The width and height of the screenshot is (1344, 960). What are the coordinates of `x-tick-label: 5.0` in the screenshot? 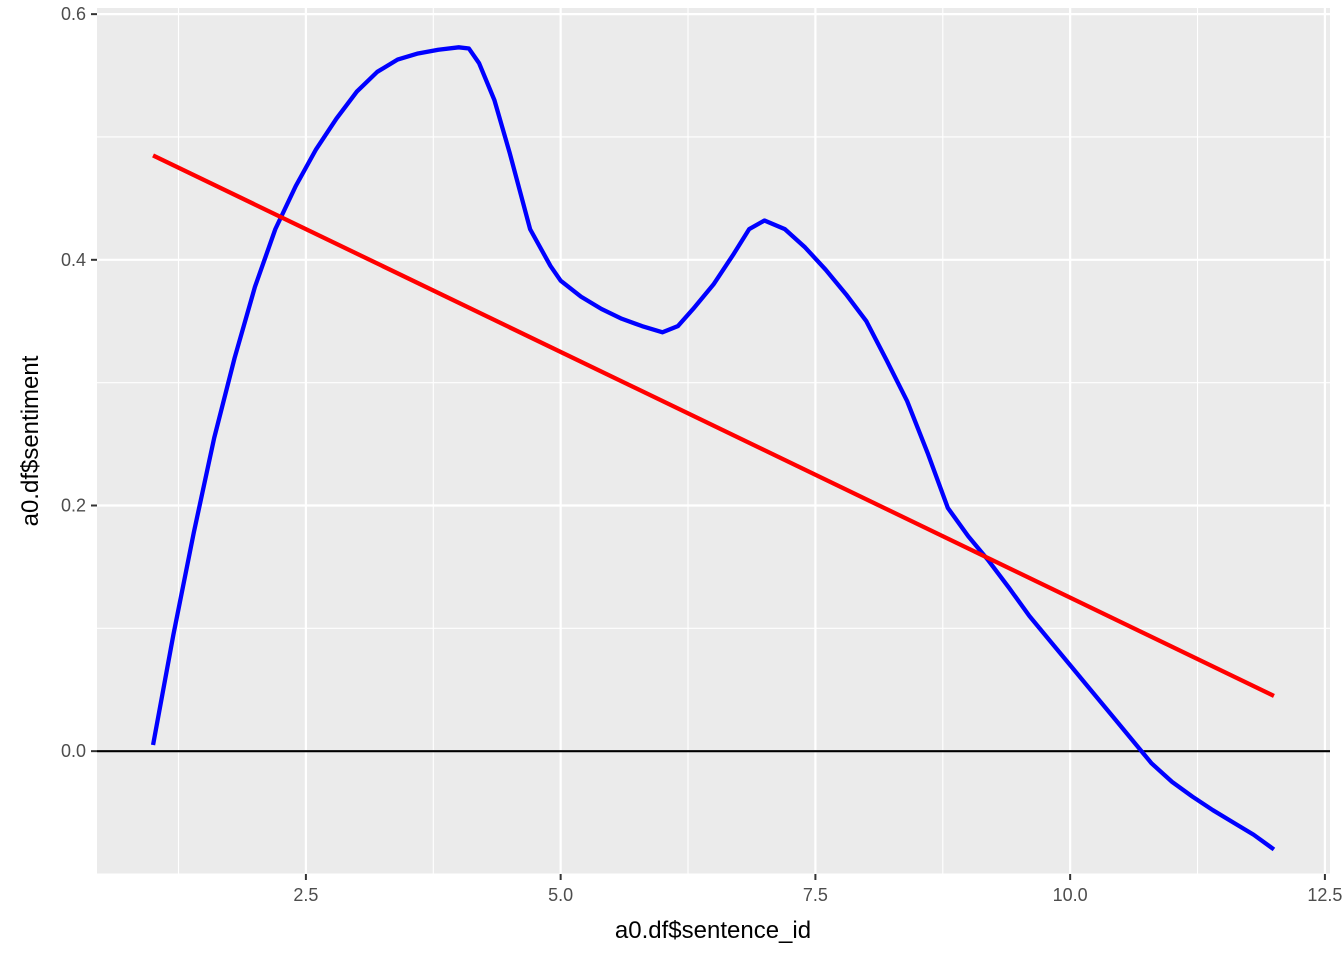 It's located at (560, 895).